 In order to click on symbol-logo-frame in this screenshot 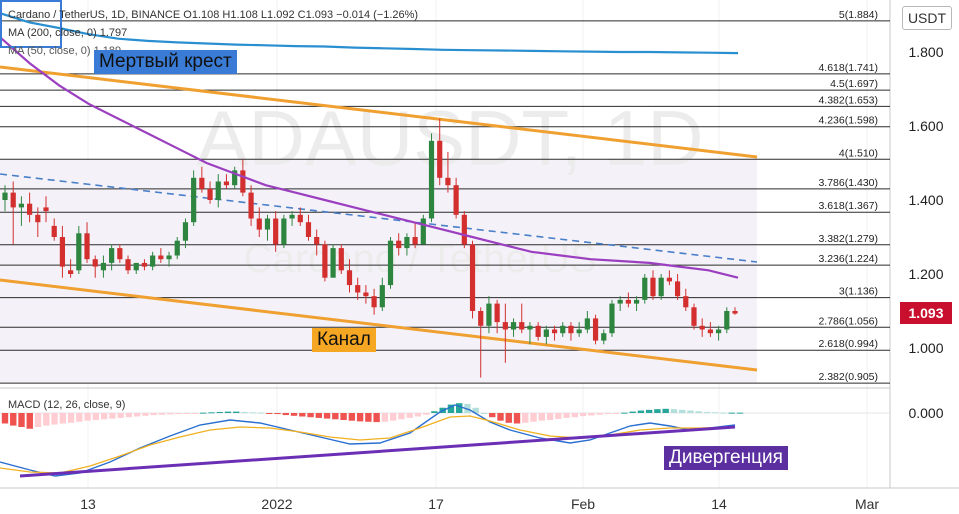, I will do `click(31, 24)`.